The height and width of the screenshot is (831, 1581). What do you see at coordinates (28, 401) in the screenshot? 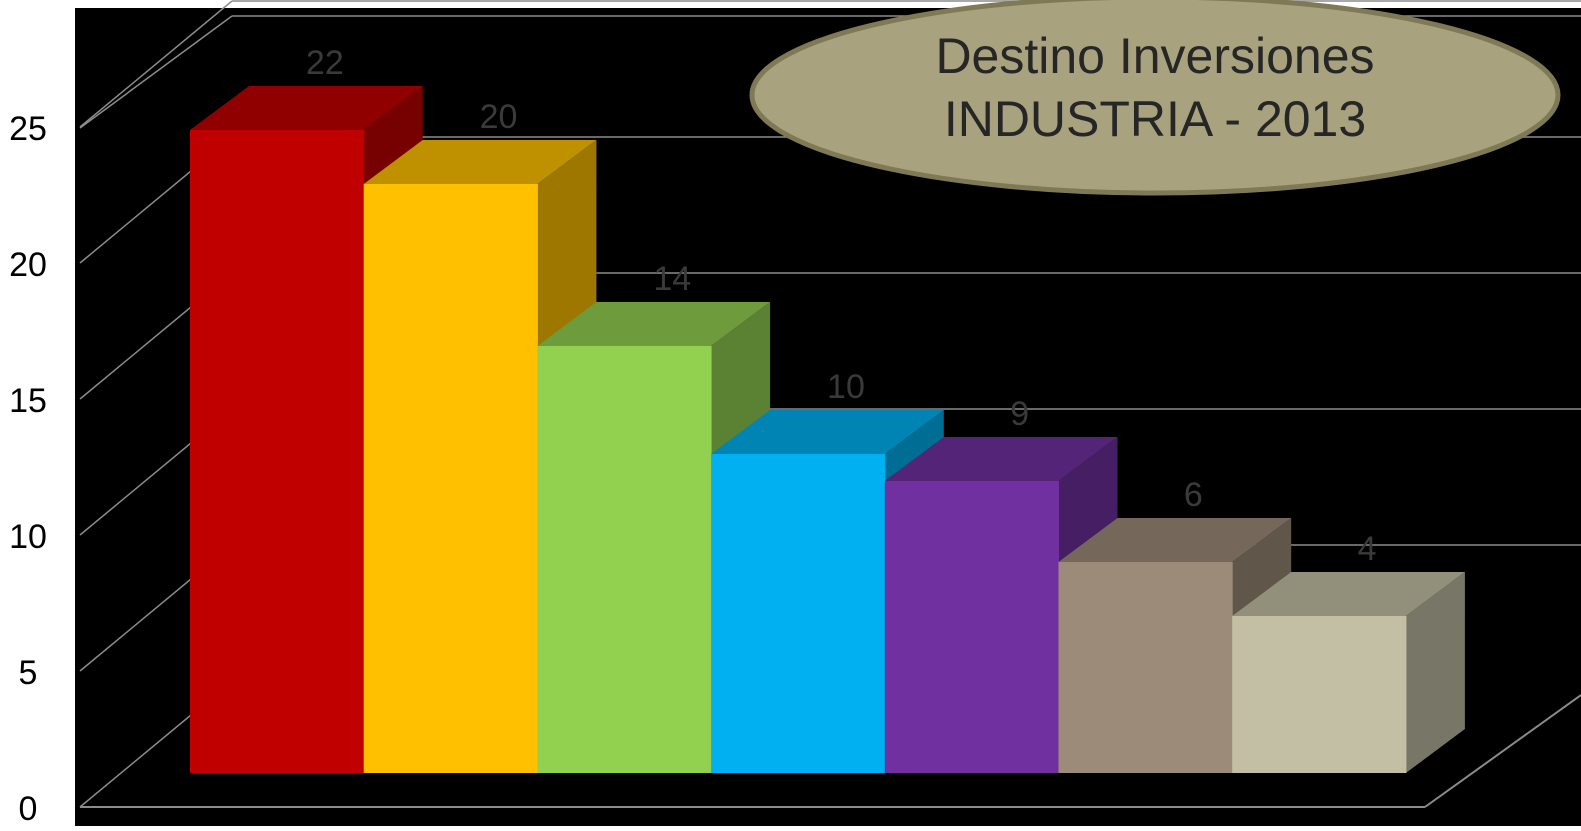
I see `y-tick-label: 15` at bounding box center [28, 401].